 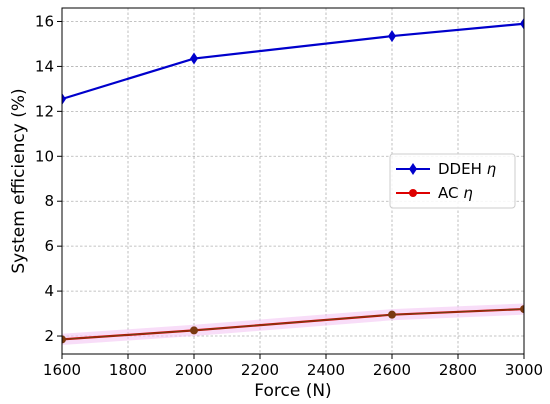 I want to click on y-tick-label: 6, so click(x=49, y=246).